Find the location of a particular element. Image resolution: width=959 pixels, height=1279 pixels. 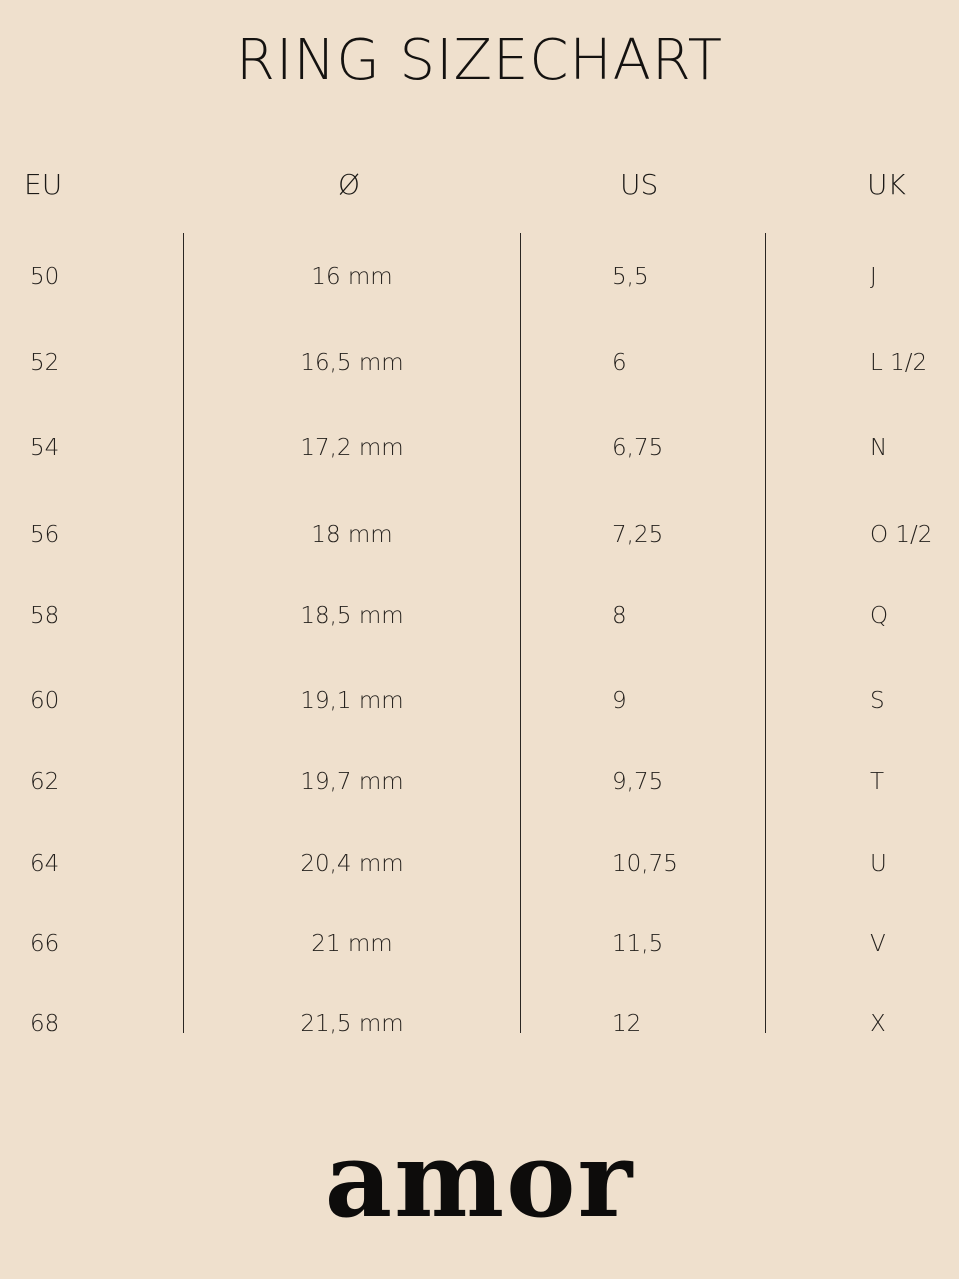

cell-eu: 64 is located at coordinates (45, 864).